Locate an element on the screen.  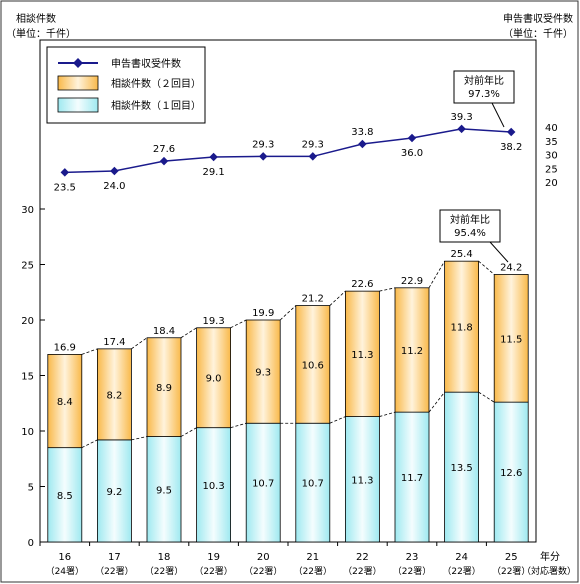
bar-second-value-label: 9.3 is located at coordinates (263, 373).